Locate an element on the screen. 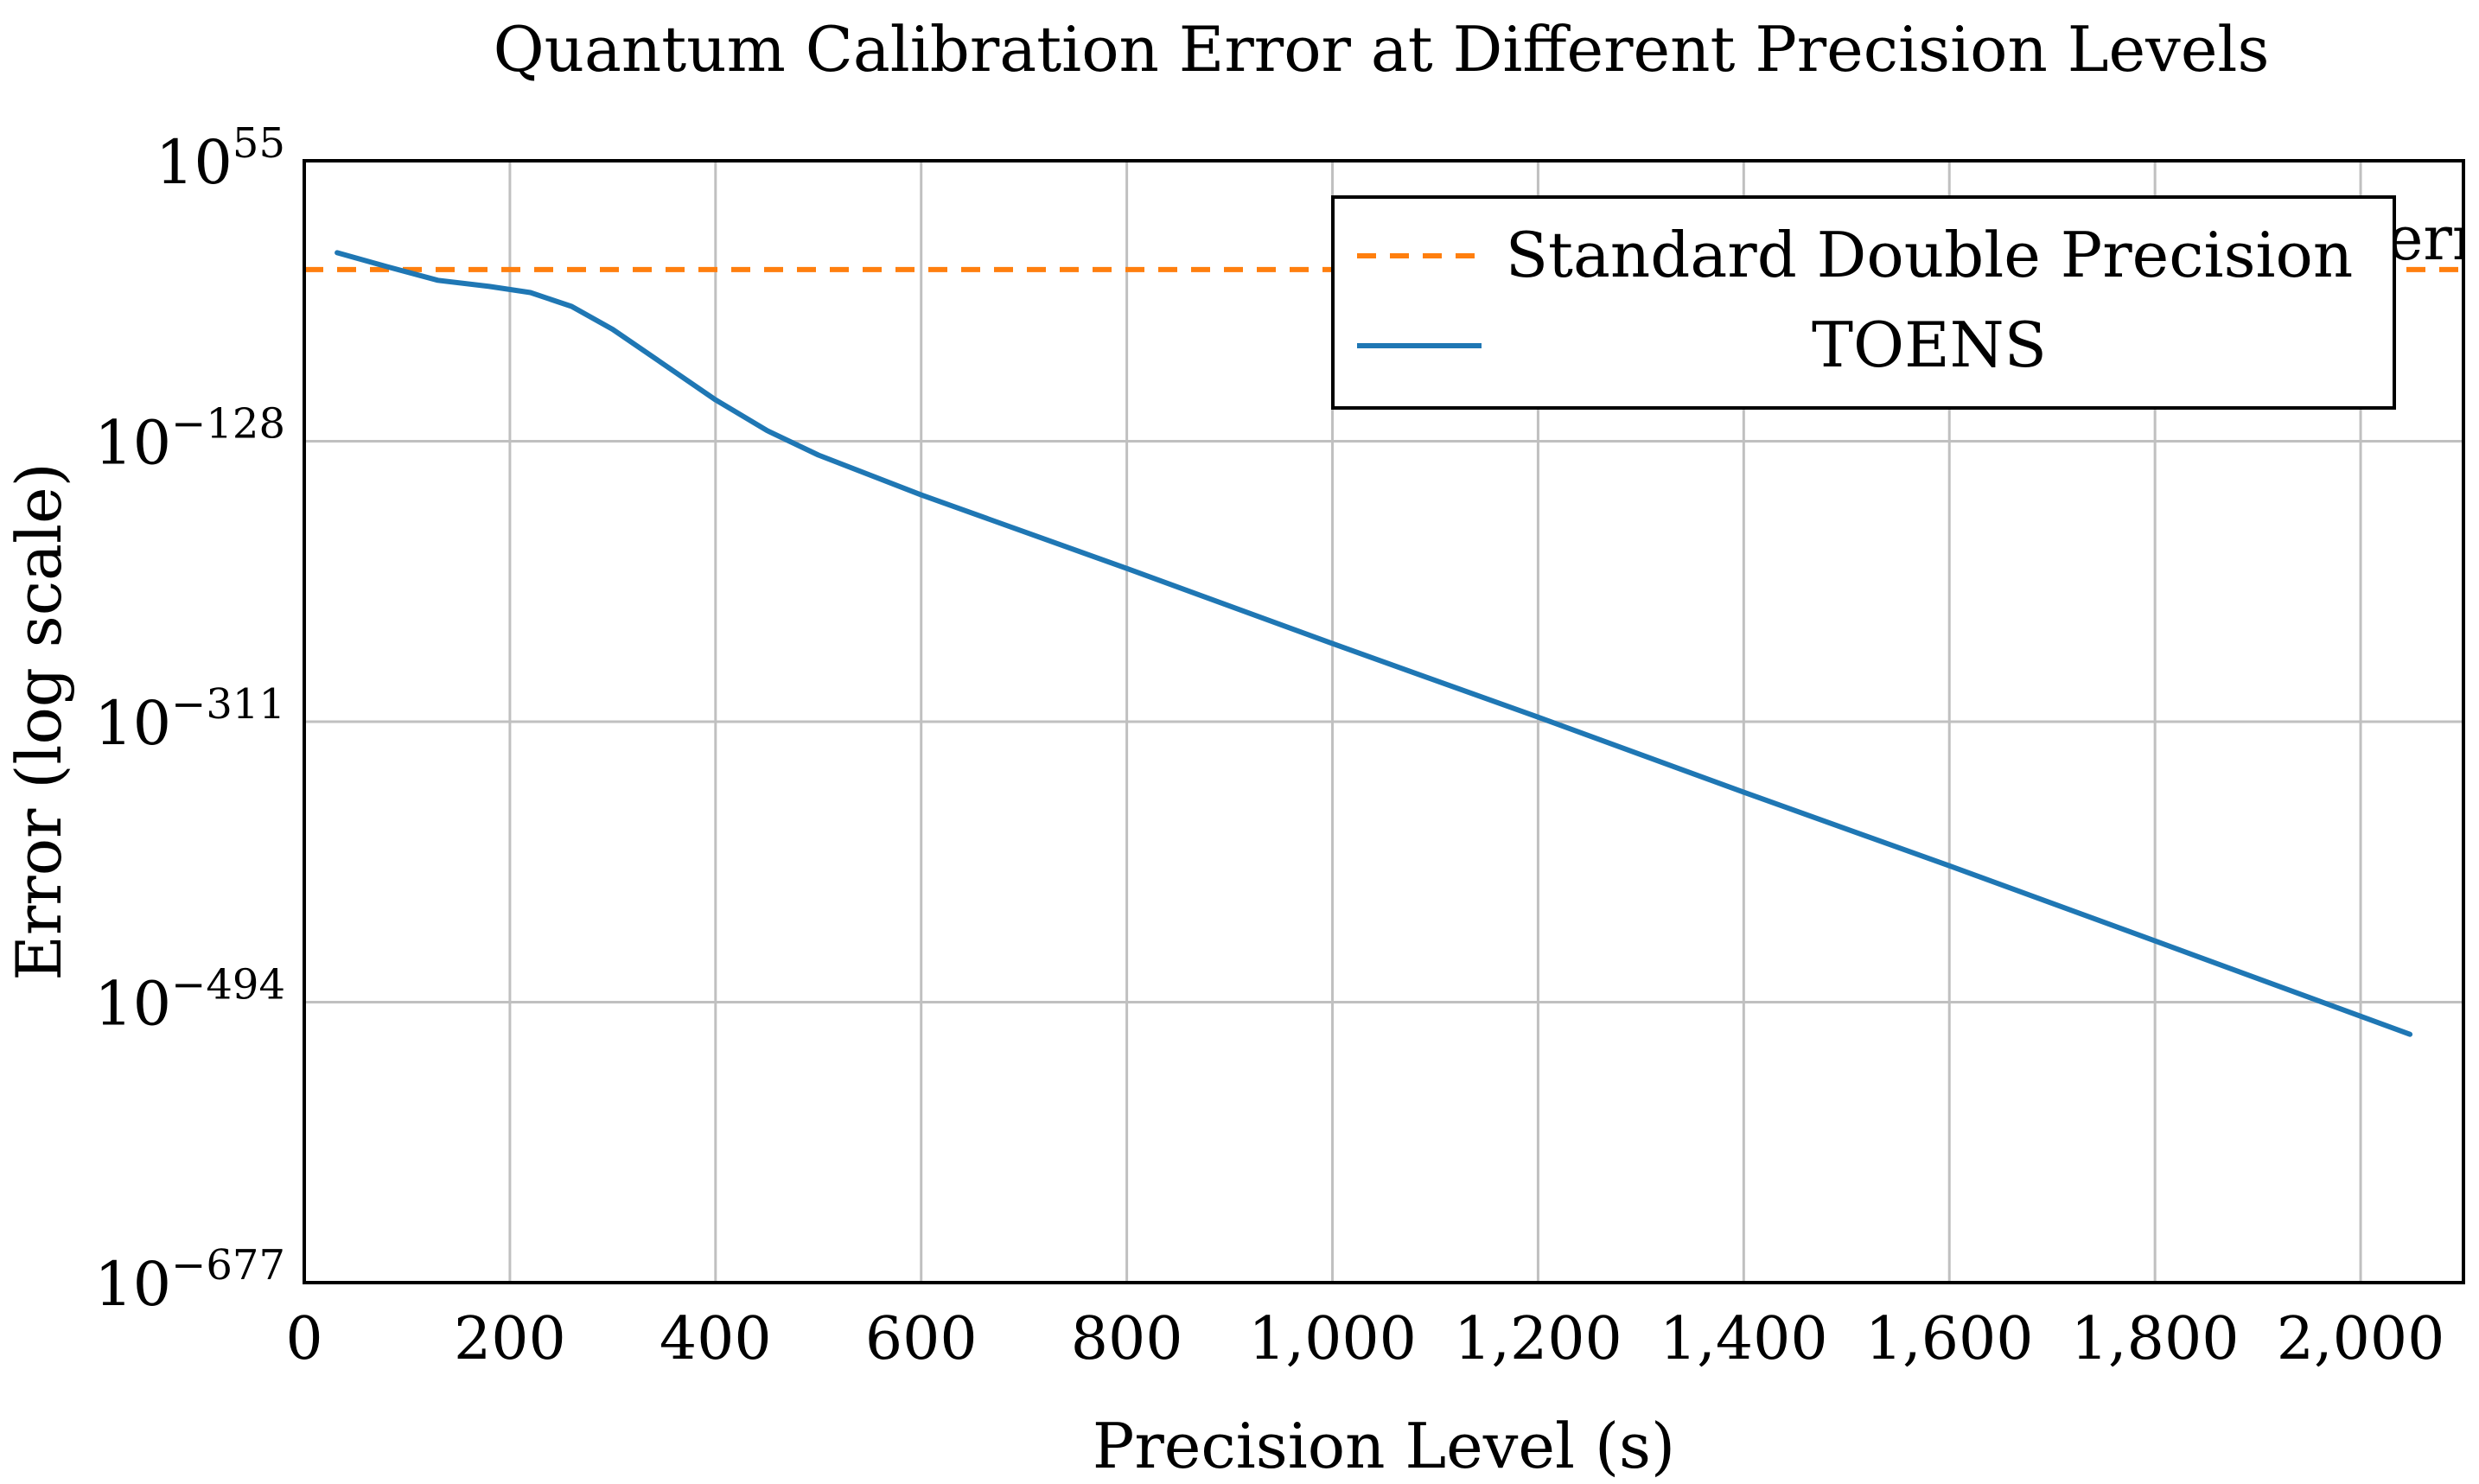 The width and height of the screenshot is (2479, 1484). x-tick-label-3: 600 is located at coordinates (921, 1339).